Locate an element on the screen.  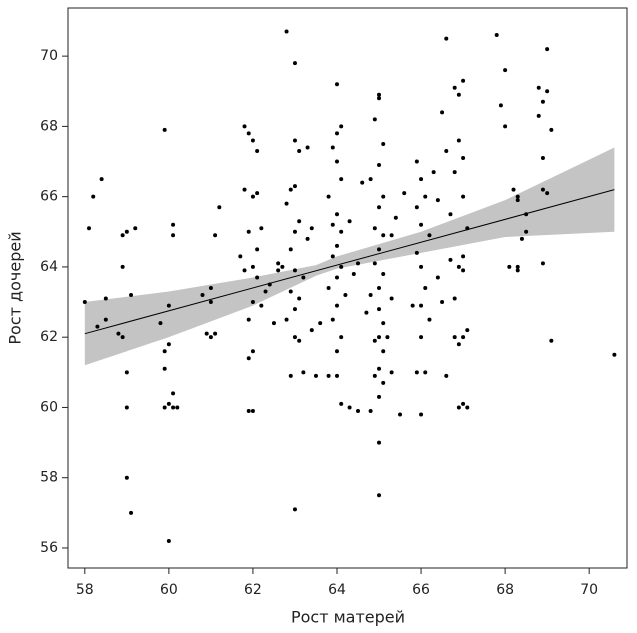
x-axis-label: Рост матерей is located at coordinates (348, 617).